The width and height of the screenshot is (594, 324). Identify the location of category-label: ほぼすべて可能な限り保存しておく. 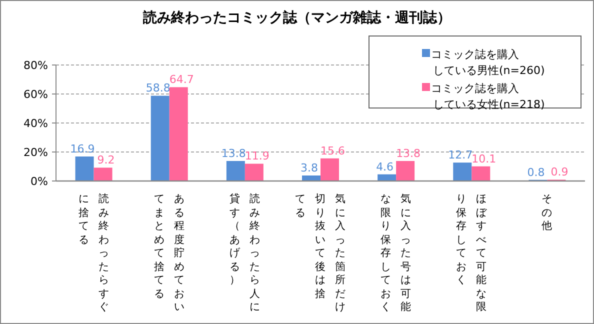
(472, 253).